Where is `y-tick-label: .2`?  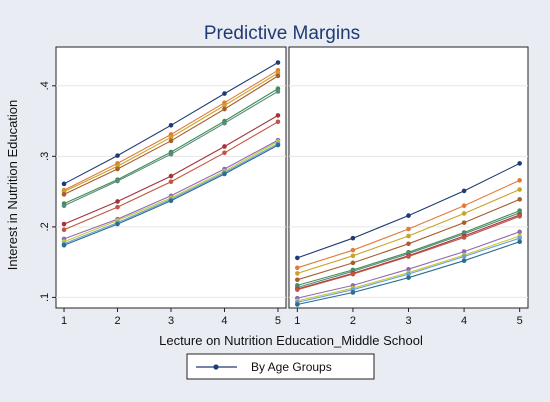 y-tick-label: .2 is located at coordinates (45, 226).